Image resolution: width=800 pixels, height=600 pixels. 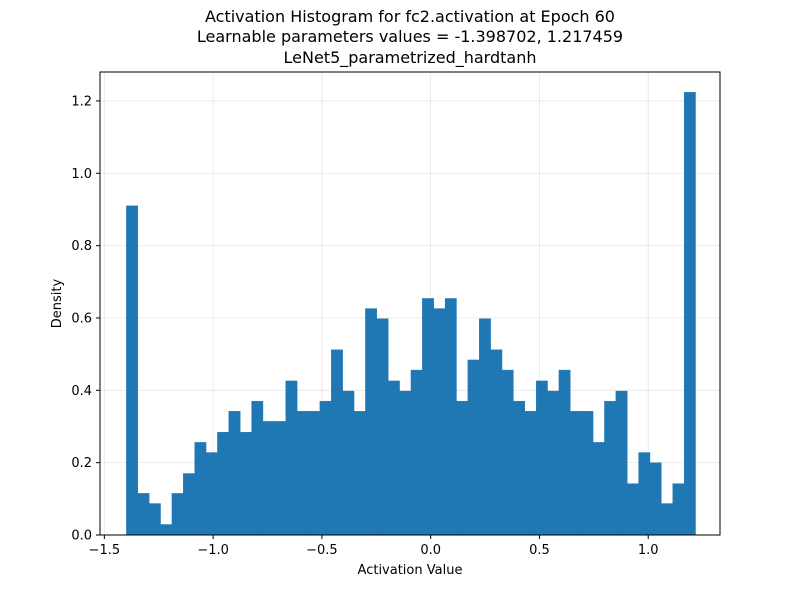 What do you see at coordinates (105, 550) in the screenshot?
I see `x-tick-label: −1.5` at bounding box center [105, 550].